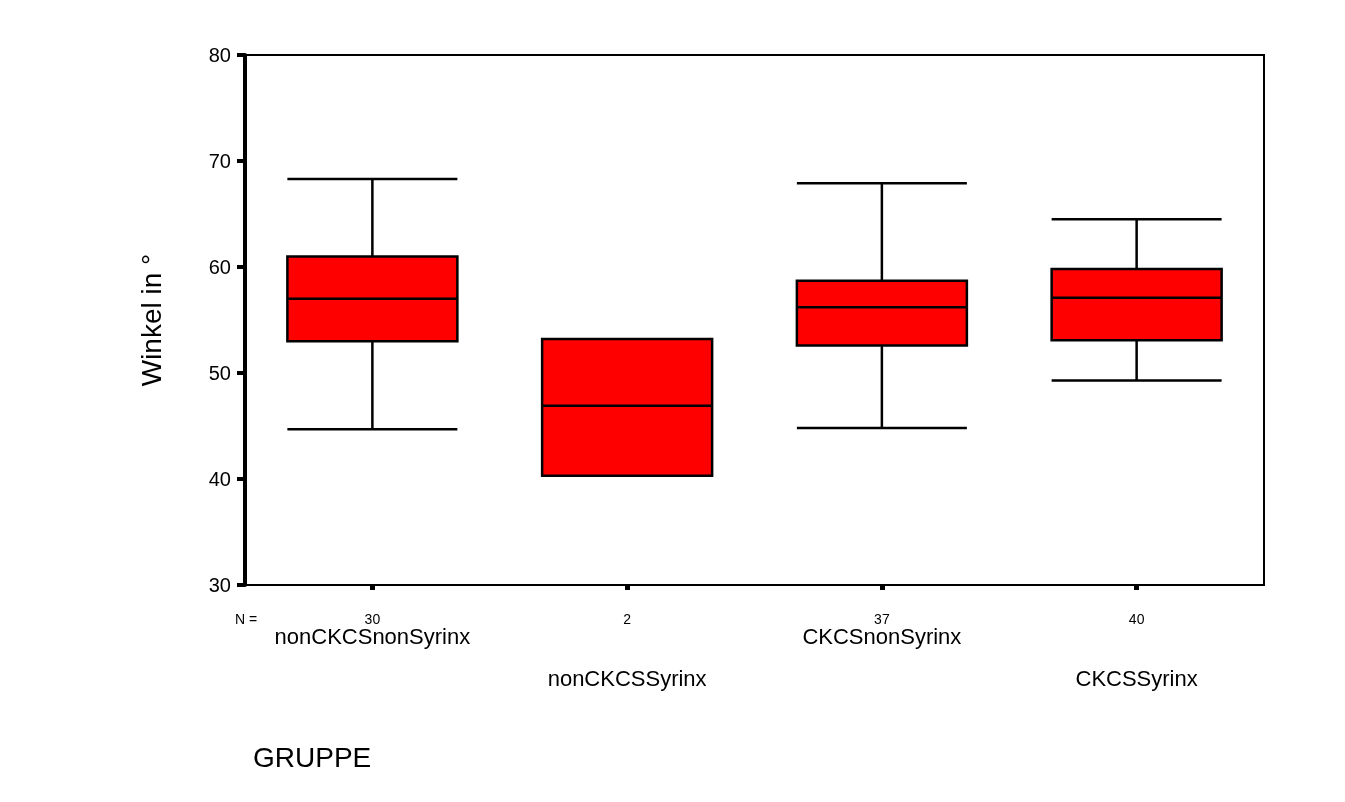  I want to click on x-axis-title: GRUPPE, so click(312, 757).